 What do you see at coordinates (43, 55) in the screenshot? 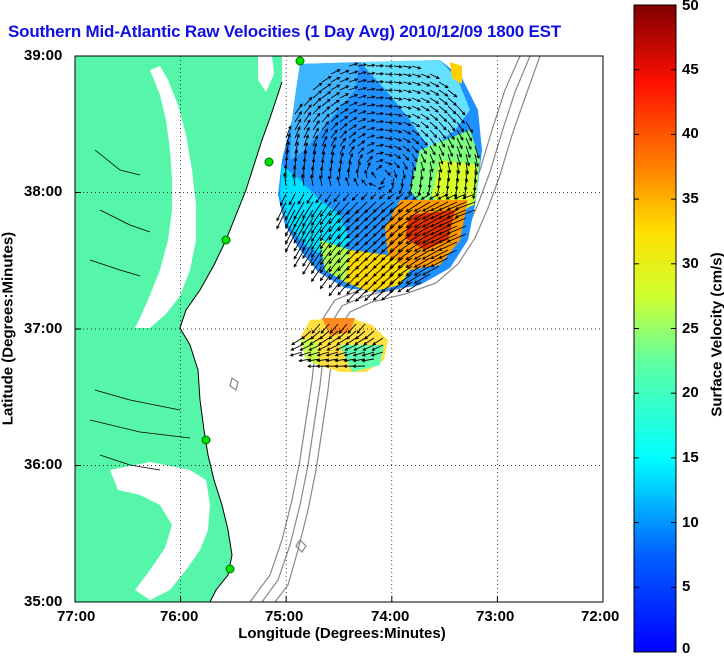
I see `y-tick-label: 39:00` at bounding box center [43, 55].